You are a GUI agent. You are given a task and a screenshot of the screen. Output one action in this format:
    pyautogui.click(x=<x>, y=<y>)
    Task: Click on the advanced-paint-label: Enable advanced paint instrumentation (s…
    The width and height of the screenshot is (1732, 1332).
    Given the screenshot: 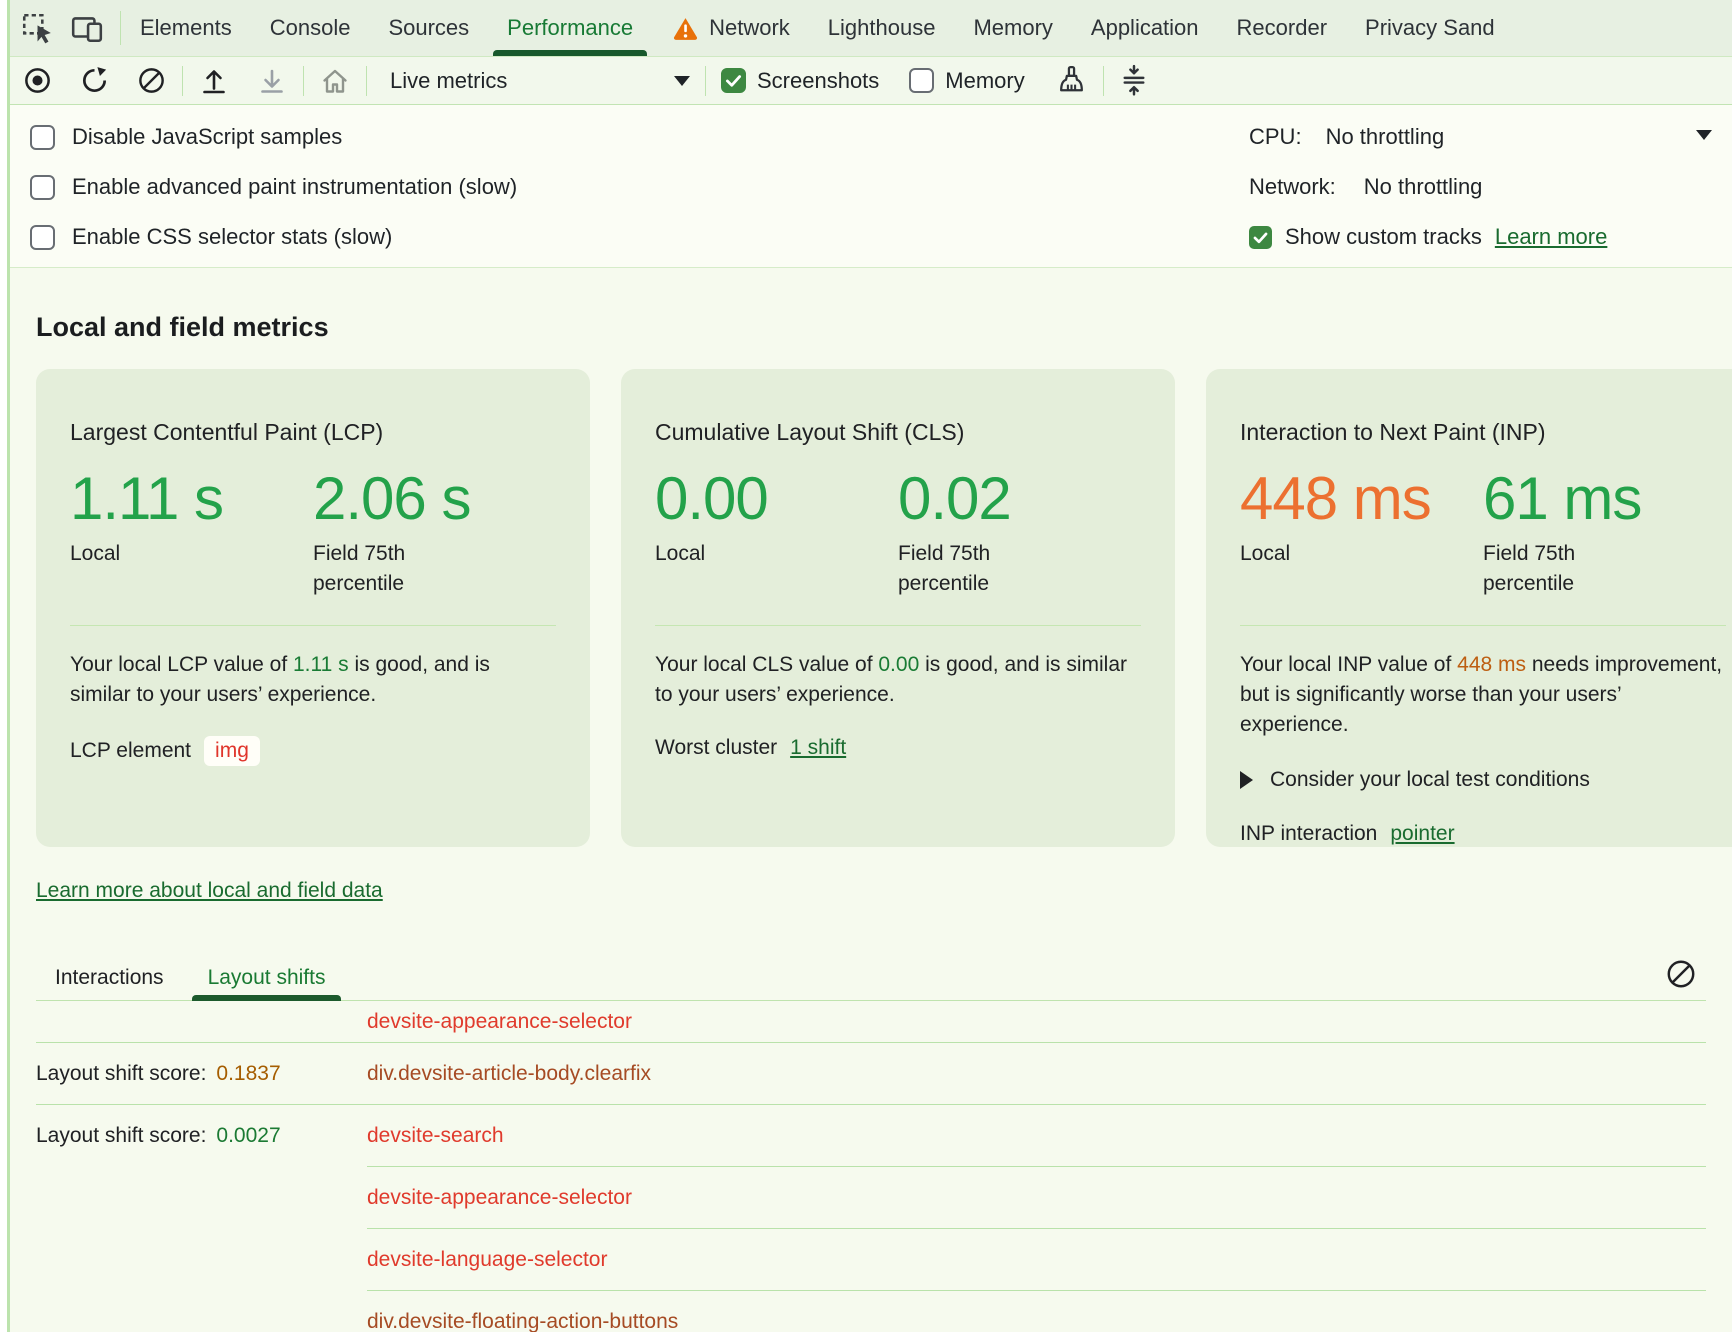 What is the action you would take?
    pyautogui.click(x=295, y=186)
    